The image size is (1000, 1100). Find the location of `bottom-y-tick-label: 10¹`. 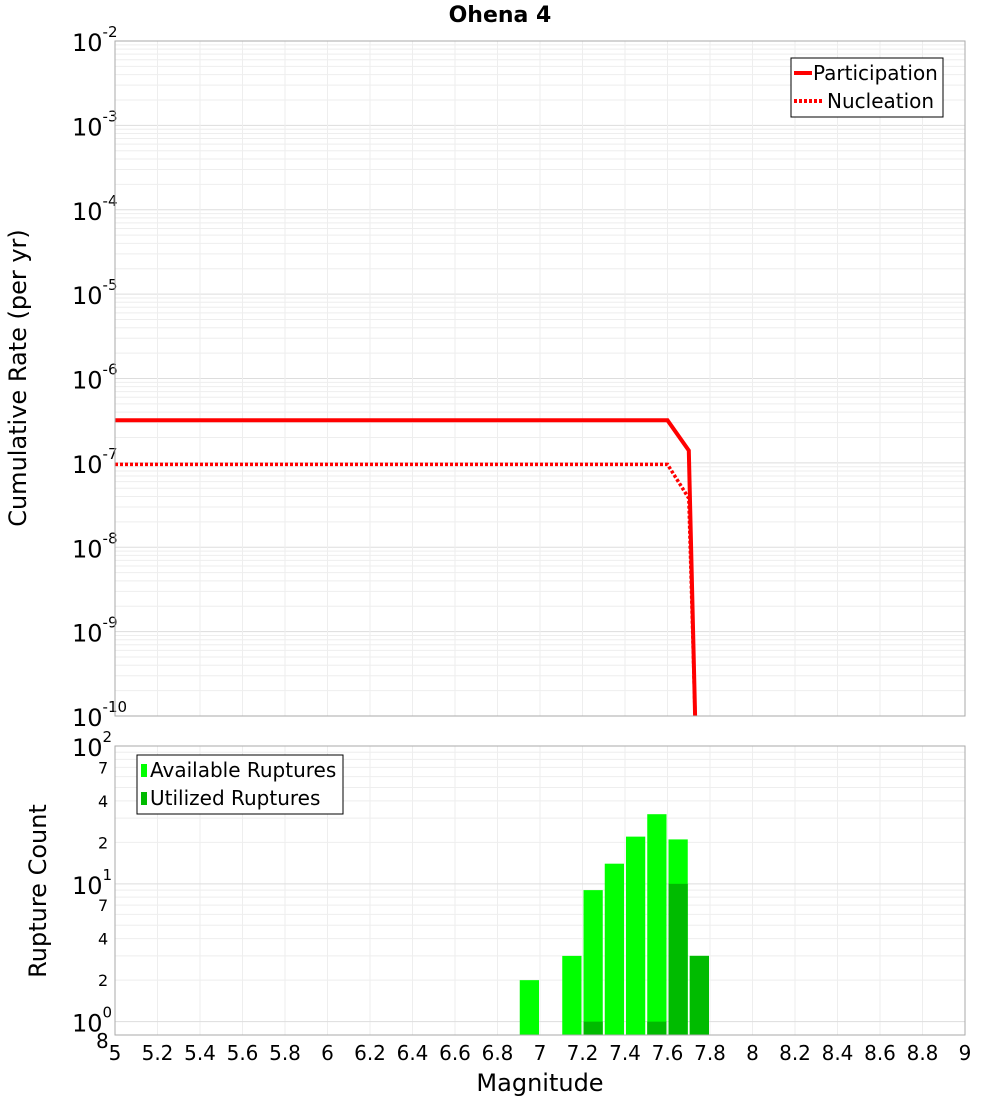

bottom-y-tick-label: 10¹ is located at coordinates (92, 883).